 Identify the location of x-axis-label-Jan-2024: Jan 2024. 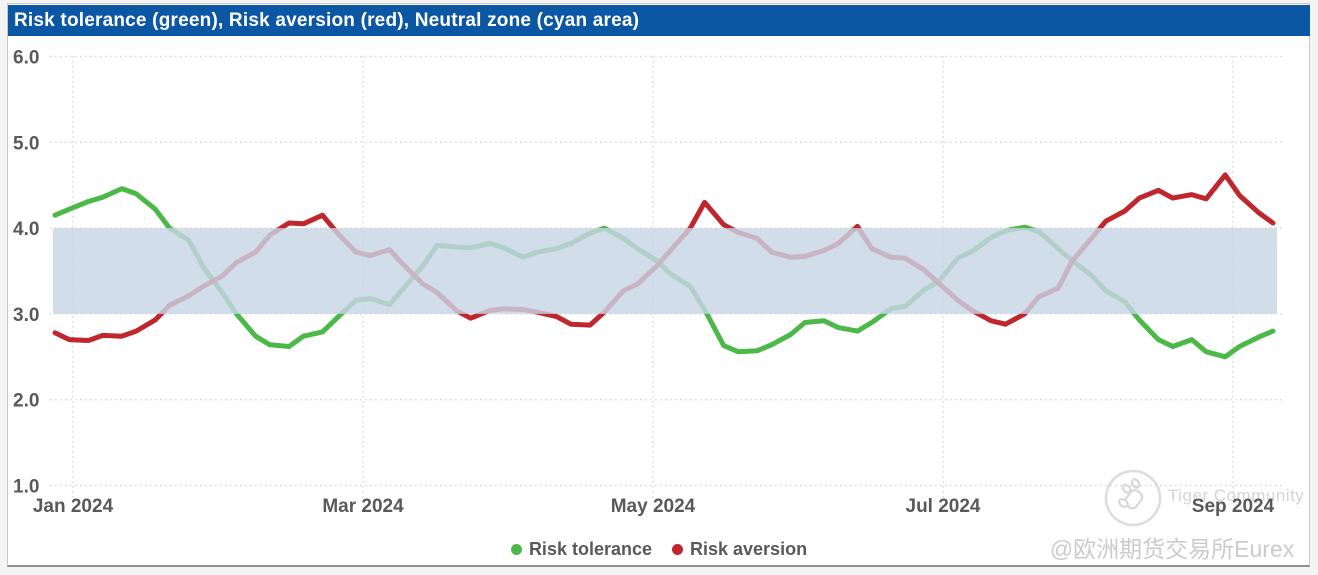
(73, 506).